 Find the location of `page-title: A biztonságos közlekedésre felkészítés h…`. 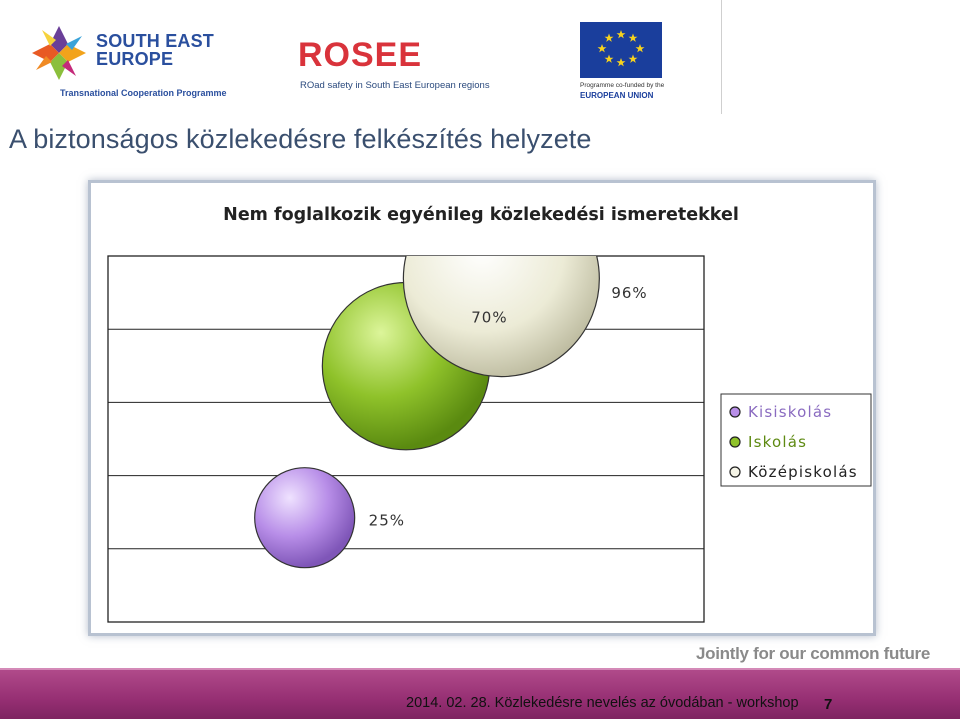

page-title: A biztonságos közlekedésre felkészítés h… is located at coordinates (300, 139).